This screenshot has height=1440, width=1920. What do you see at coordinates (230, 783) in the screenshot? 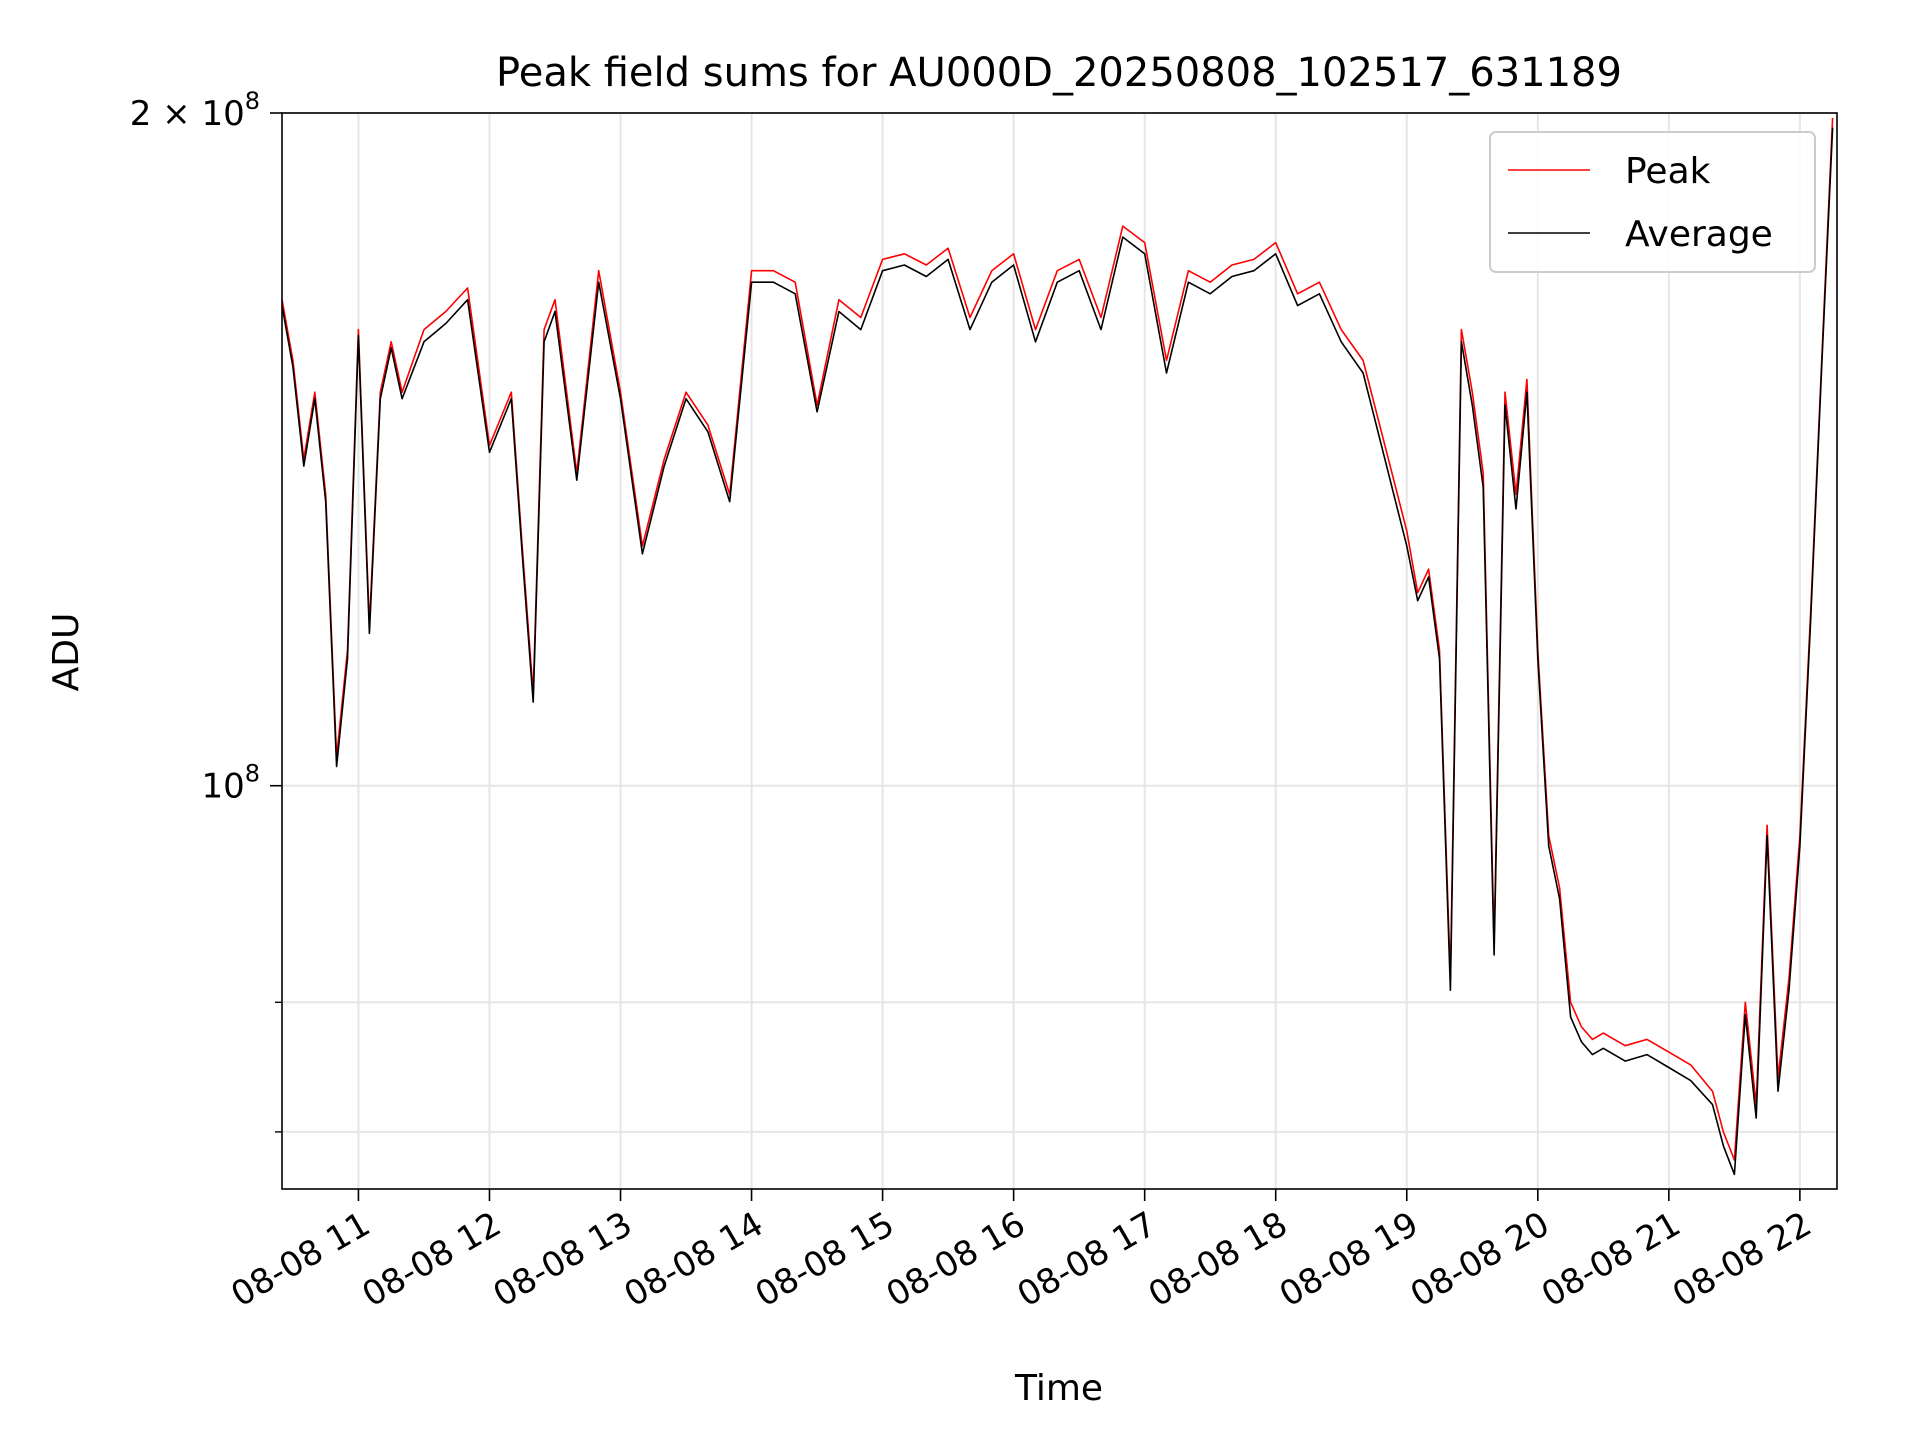
I see `y-tick-label: 108` at bounding box center [230, 783].